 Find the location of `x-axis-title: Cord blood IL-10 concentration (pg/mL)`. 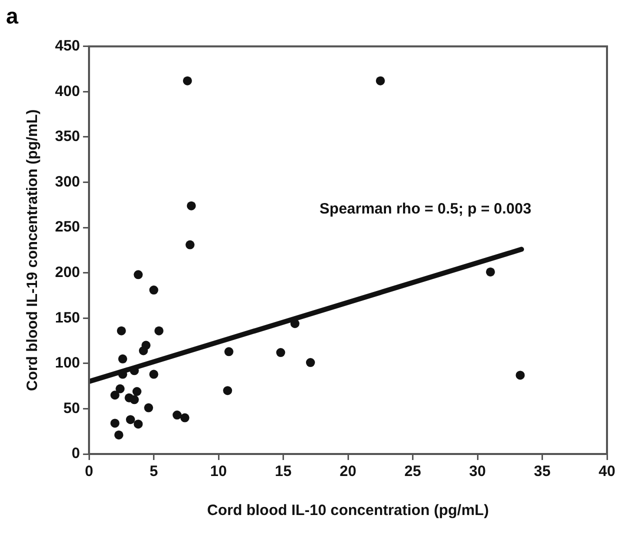

x-axis-title: Cord blood IL-10 concentration (pg/mL) is located at coordinates (348, 511).